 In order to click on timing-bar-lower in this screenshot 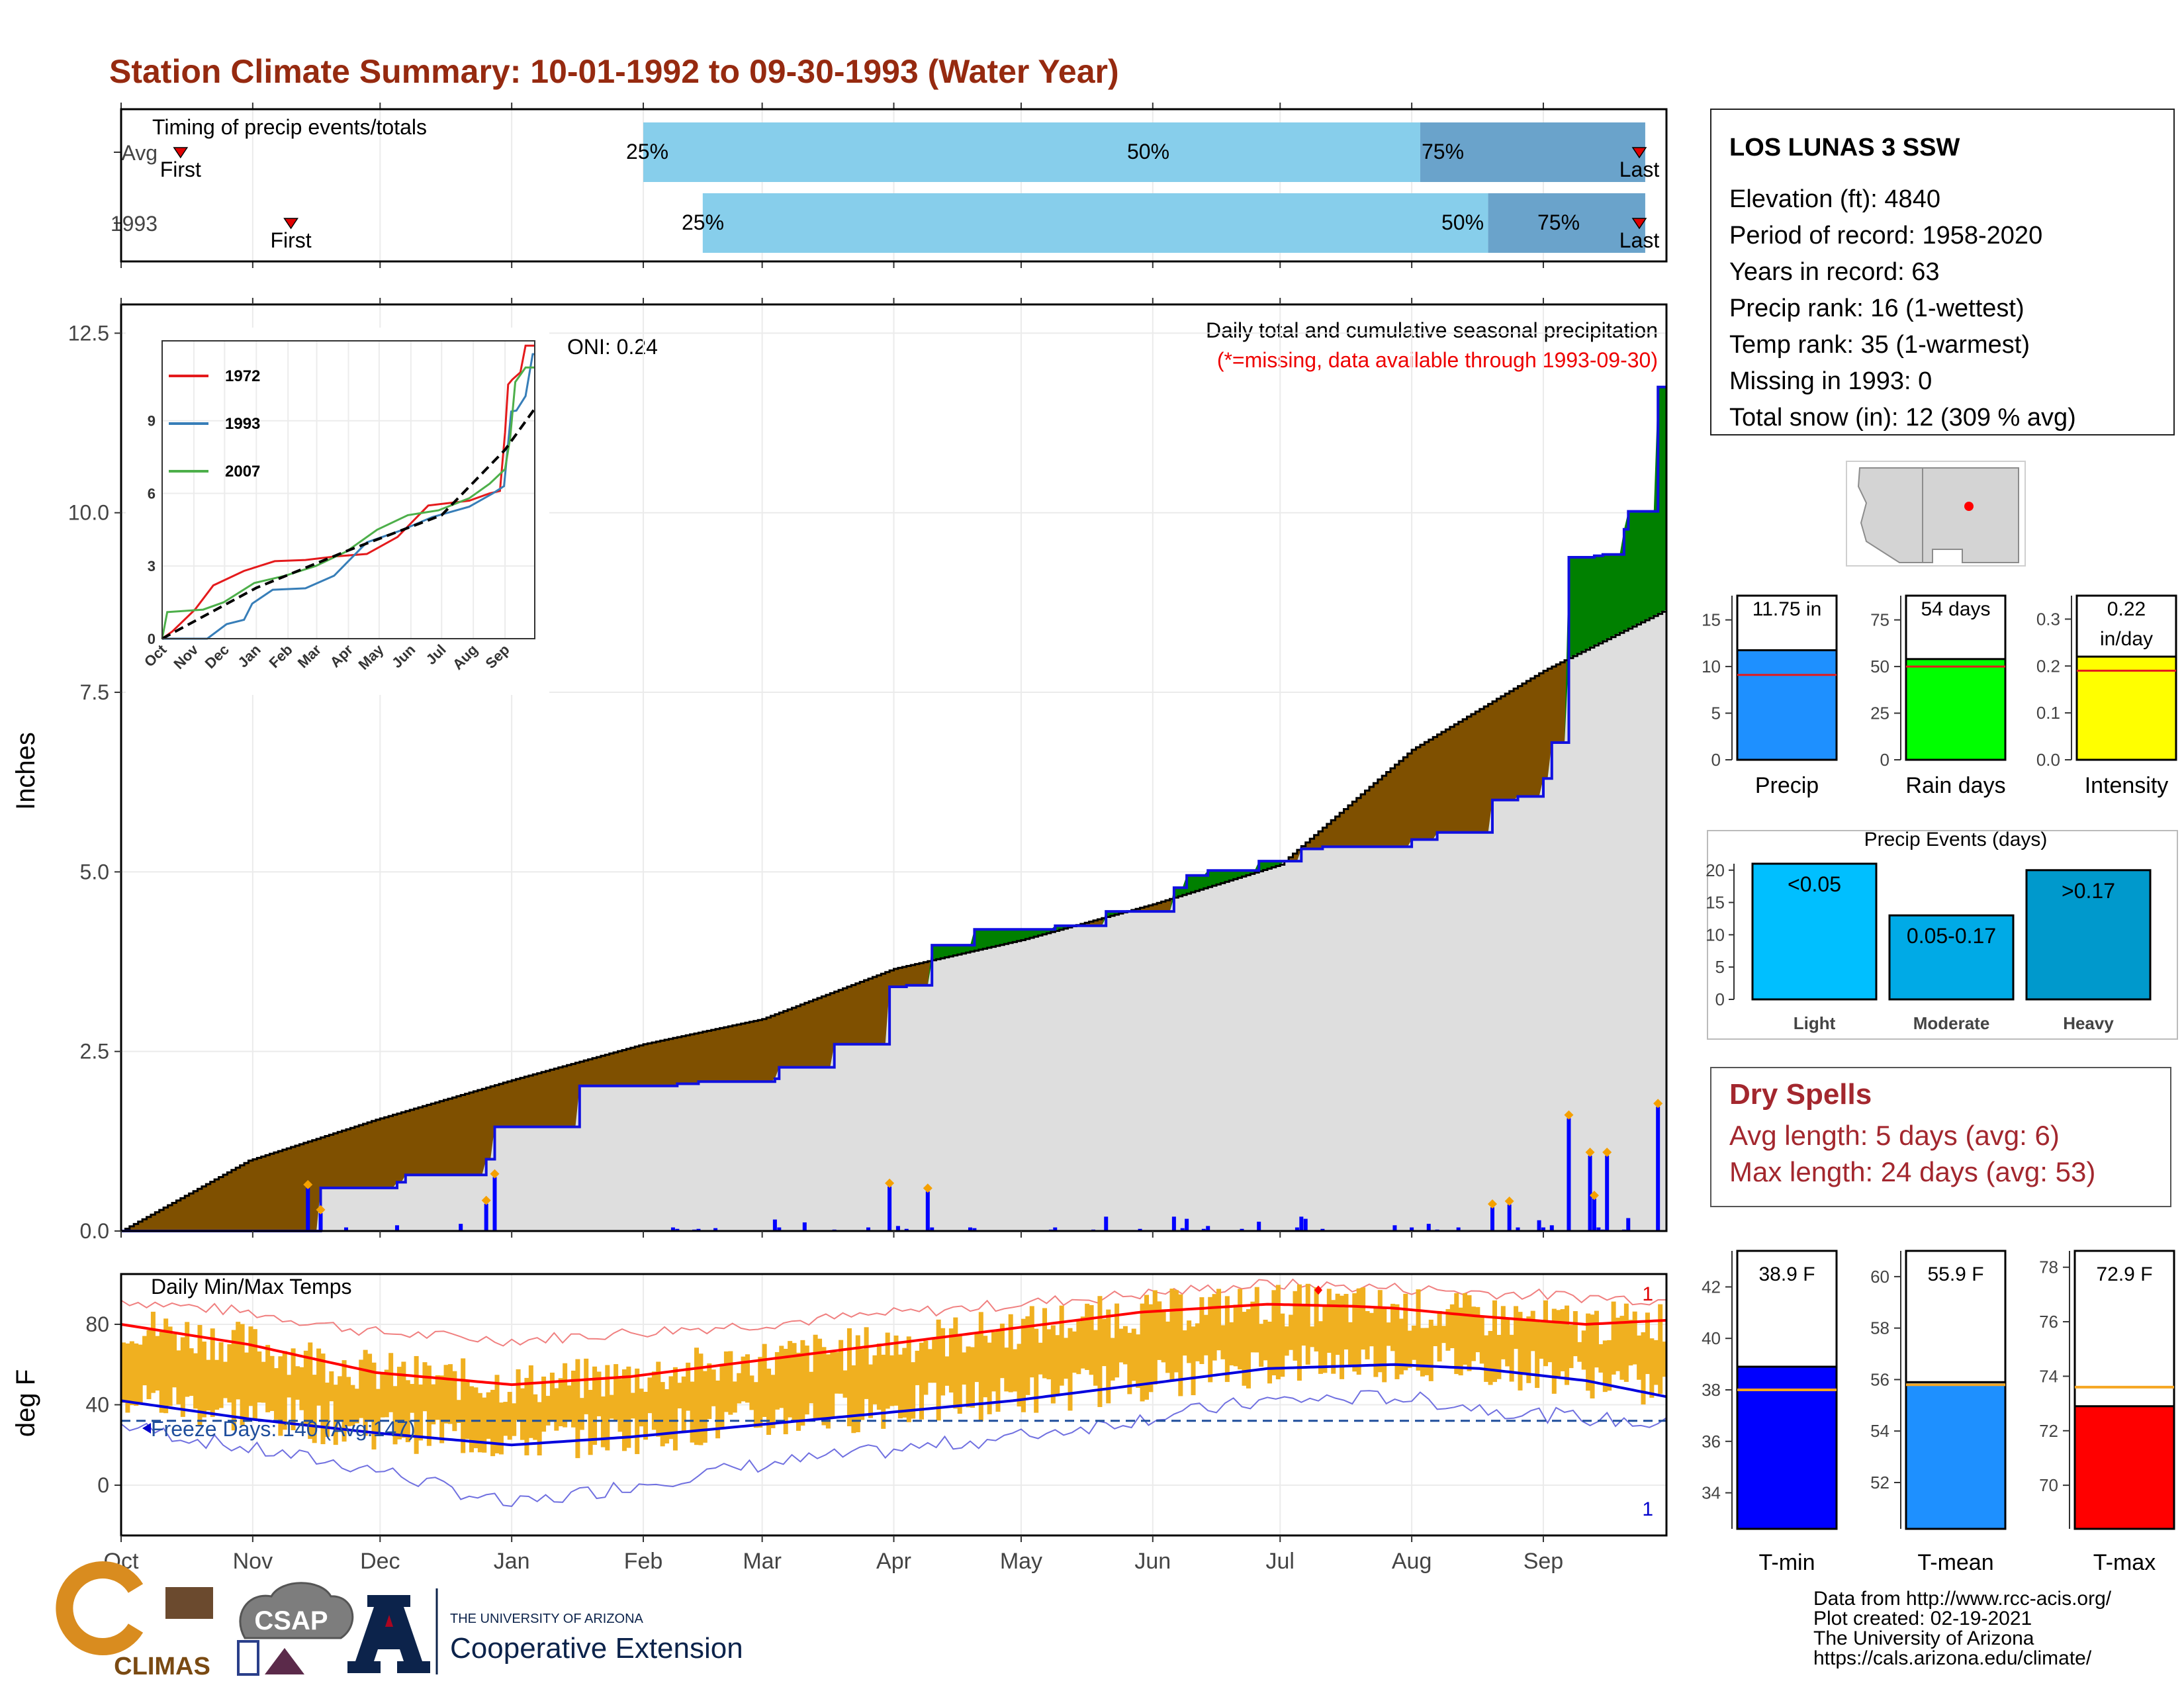, I will do `click(1031, 152)`.